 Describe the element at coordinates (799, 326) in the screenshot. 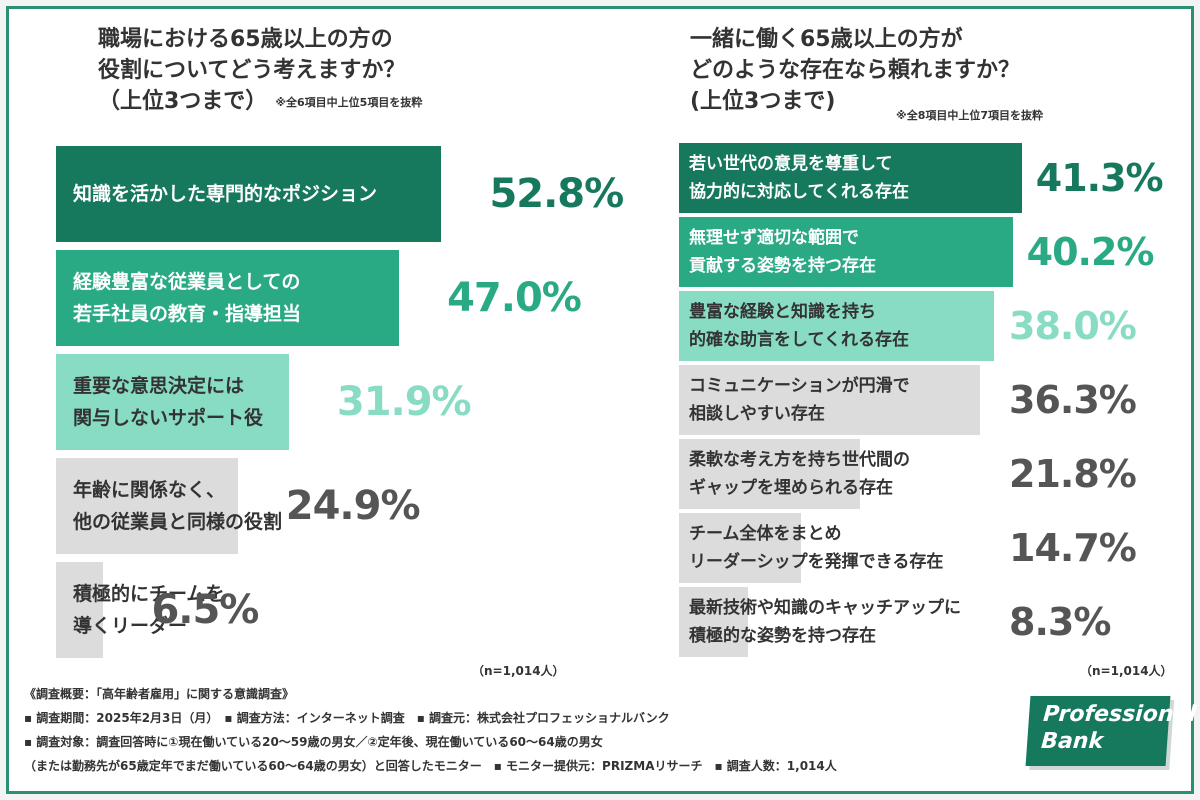

I see `bar-label-3: 豊富な経験と知識を持ち的確な助言をしてくれる存在` at that location.